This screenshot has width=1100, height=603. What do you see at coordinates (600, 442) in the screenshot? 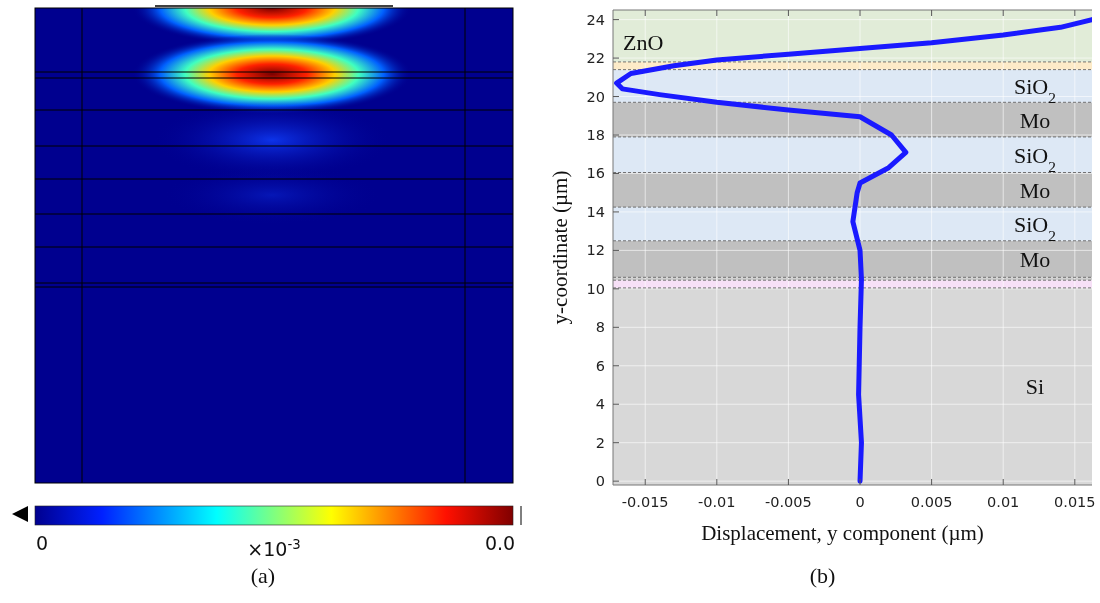
I see `y-tick-label: 2` at bounding box center [600, 442].